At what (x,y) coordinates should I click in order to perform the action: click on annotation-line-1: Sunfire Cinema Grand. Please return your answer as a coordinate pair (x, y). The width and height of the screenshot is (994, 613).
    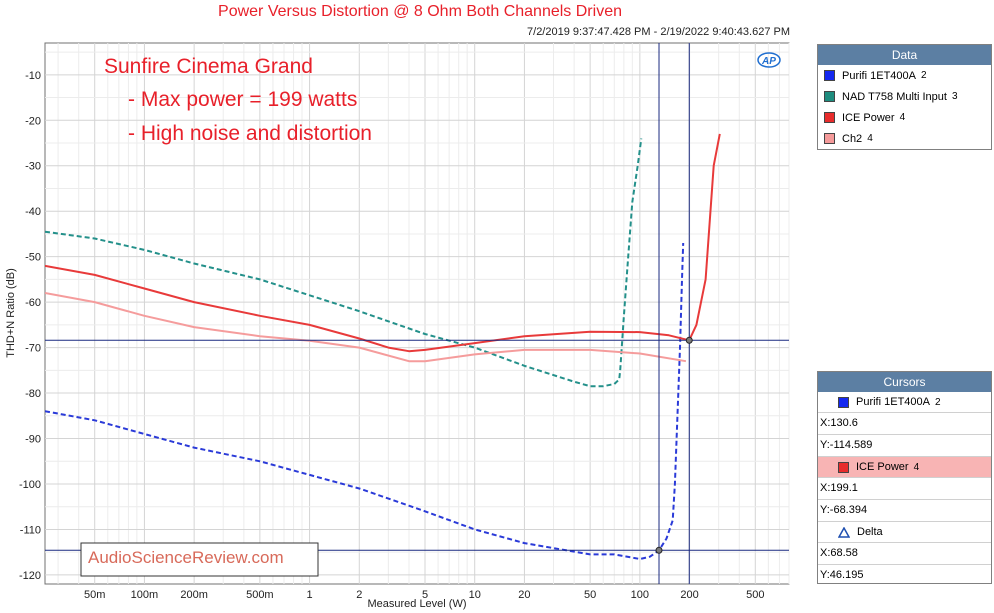
    Looking at the image, I should click on (208, 66).